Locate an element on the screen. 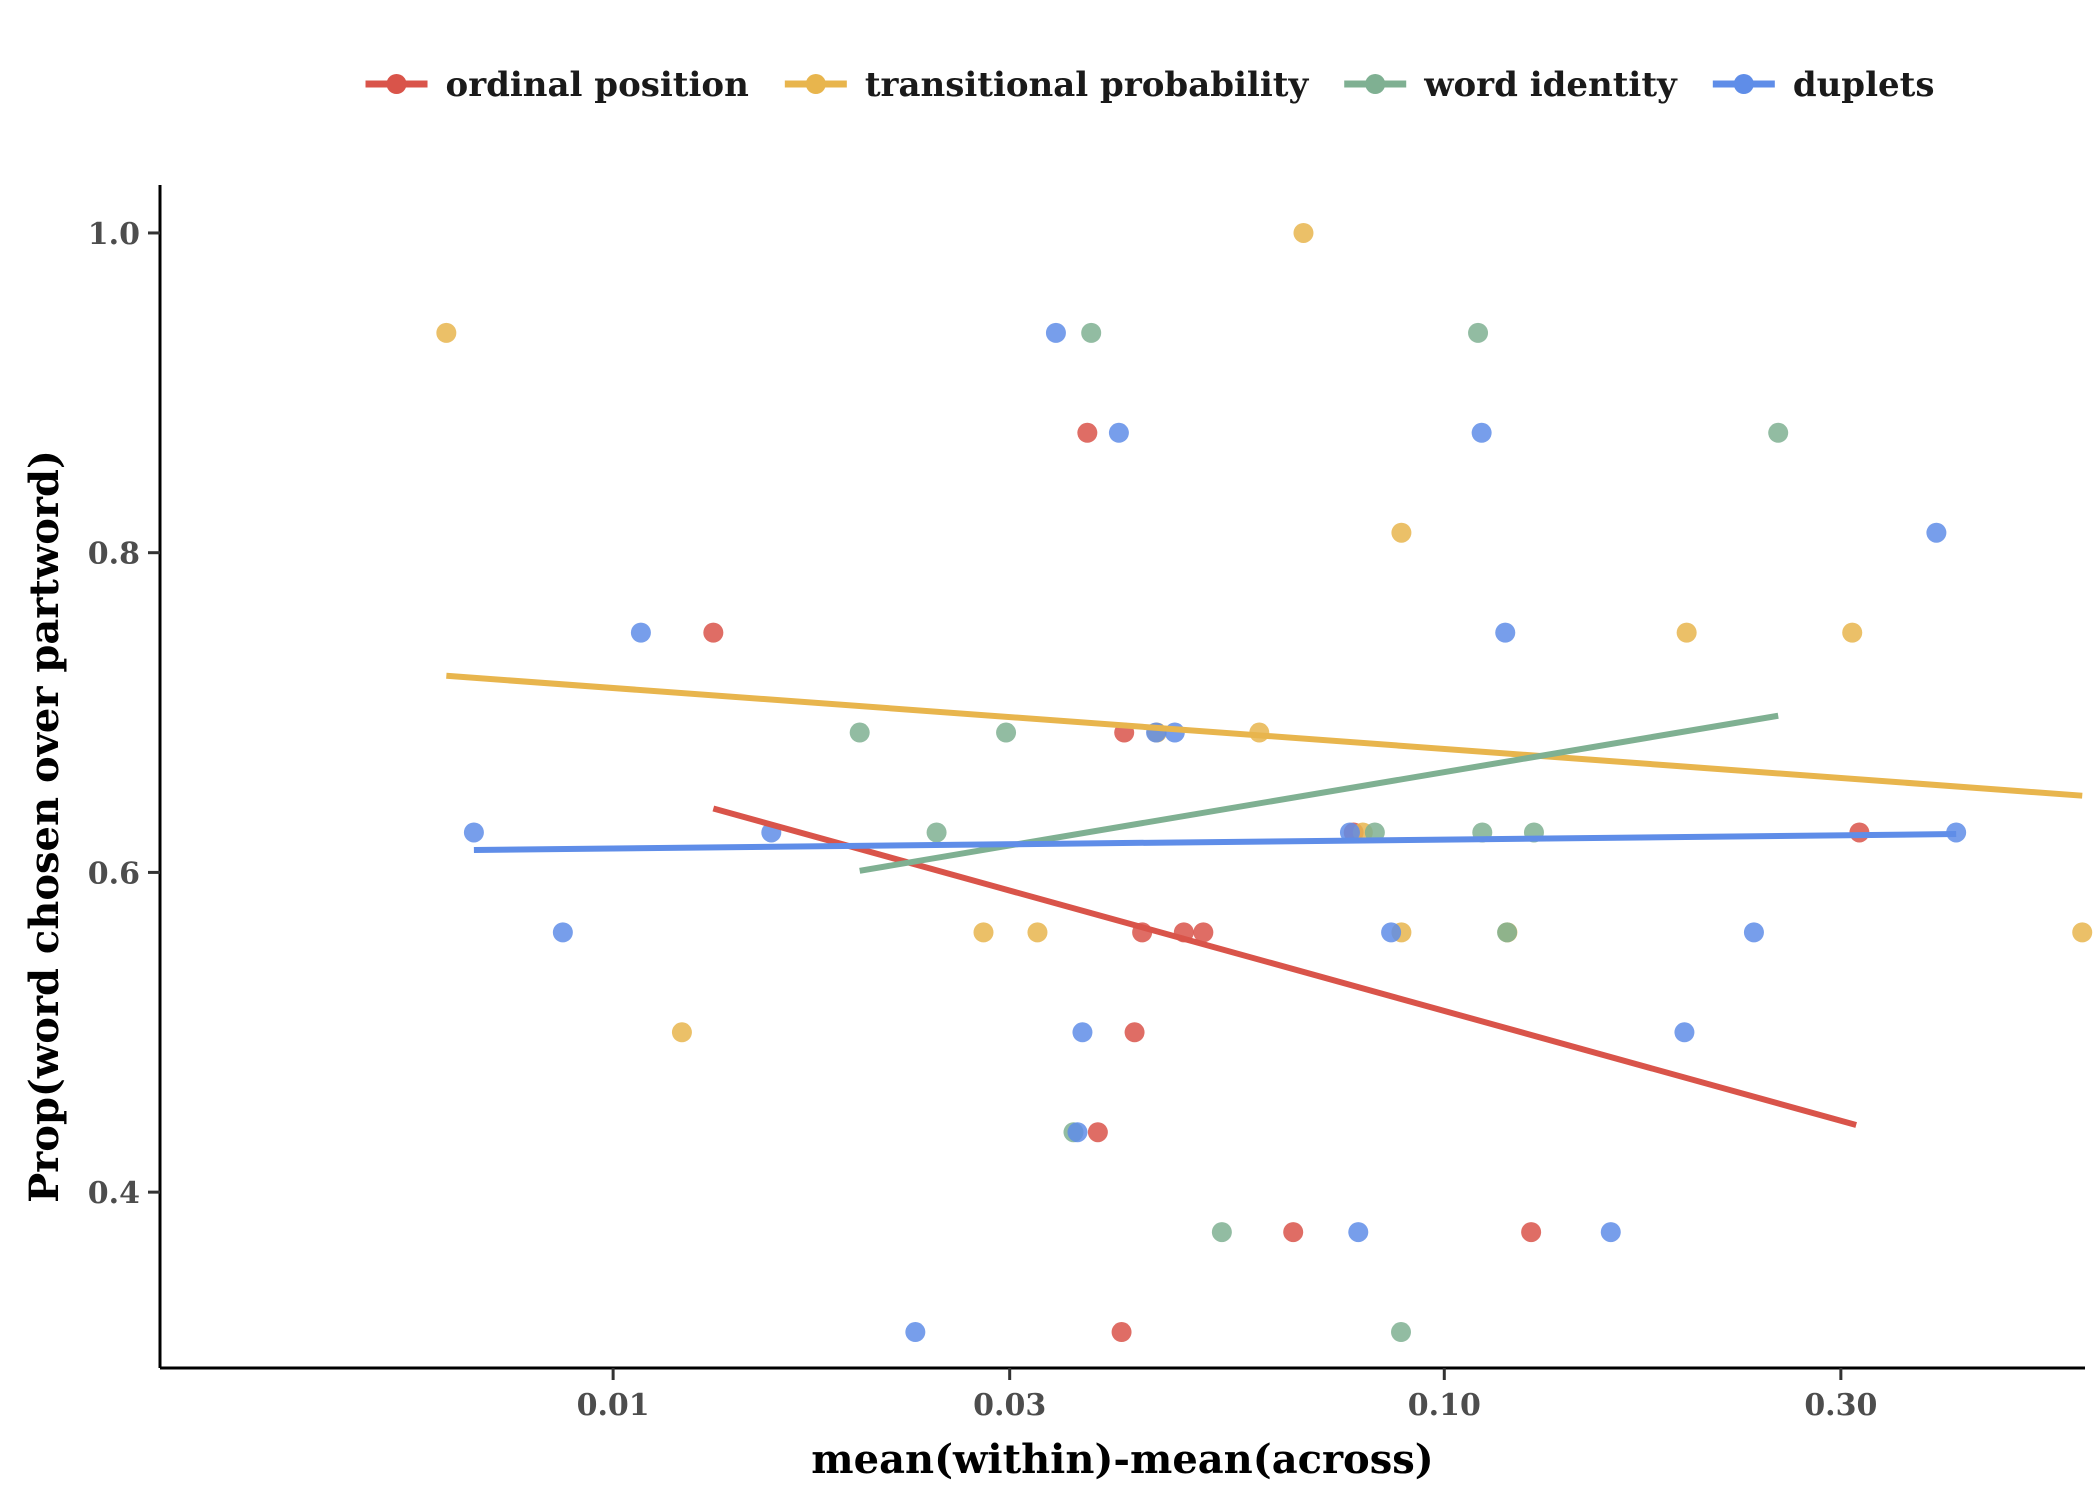  legend-item: ordinal position is located at coordinates (557, 85).